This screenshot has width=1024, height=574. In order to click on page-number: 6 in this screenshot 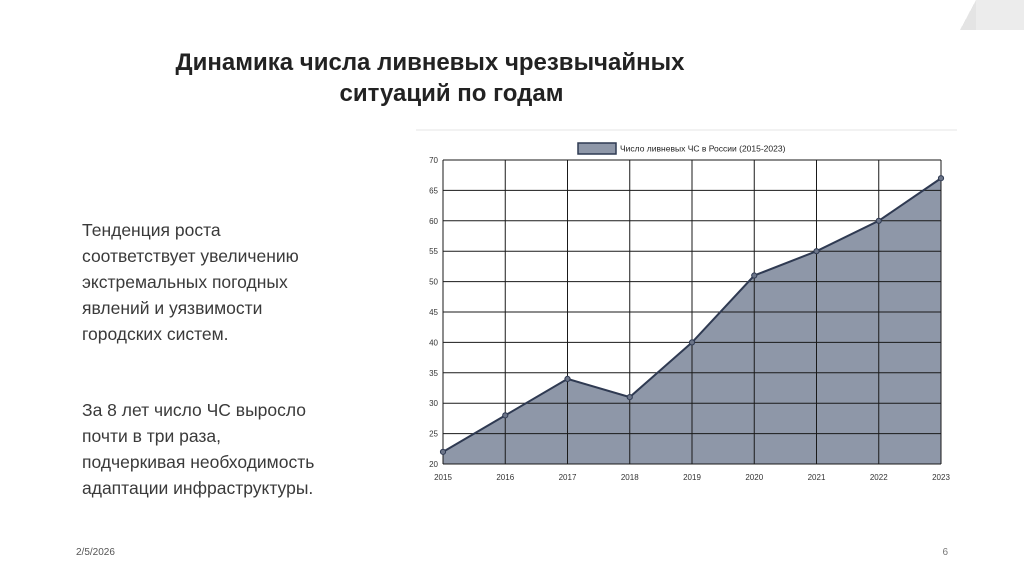, I will do `click(945, 552)`.